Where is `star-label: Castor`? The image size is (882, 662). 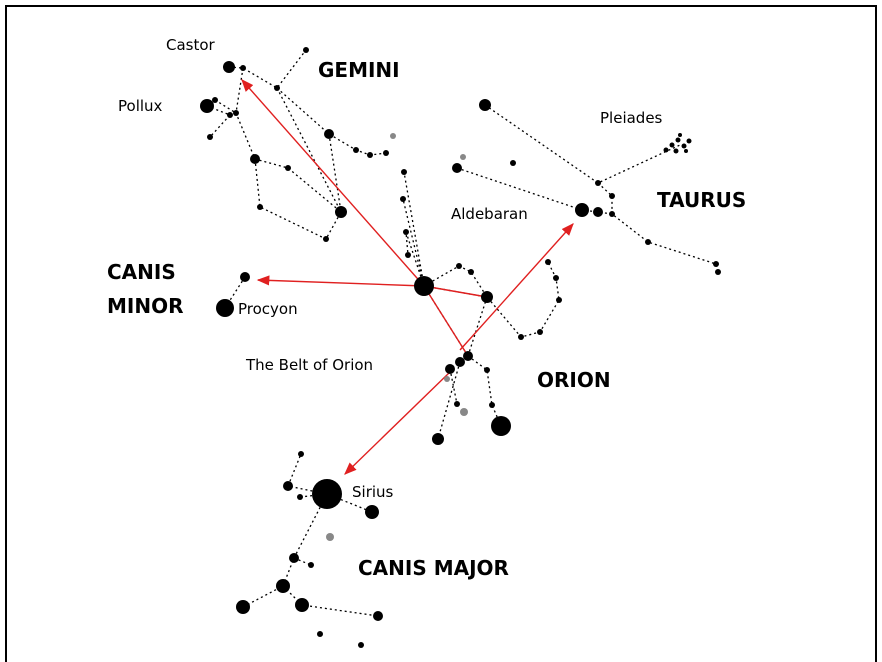 star-label: Castor is located at coordinates (191, 45).